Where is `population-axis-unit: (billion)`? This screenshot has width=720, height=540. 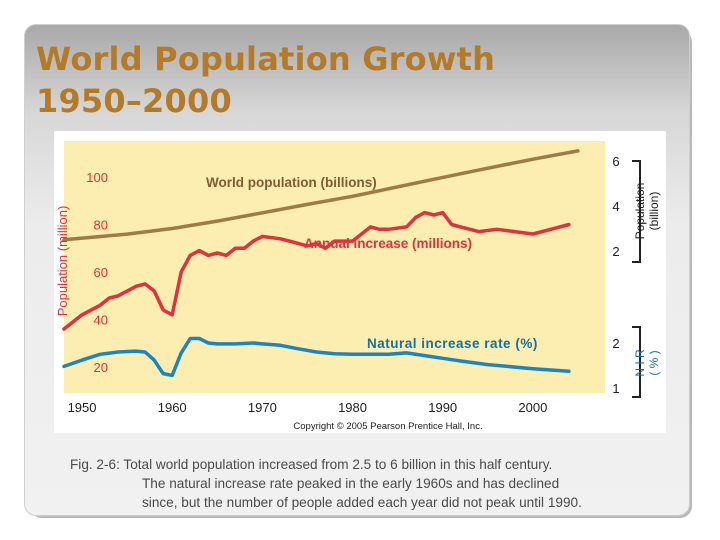
population-axis-unit: (billion) is located at coordinates (654, 211).